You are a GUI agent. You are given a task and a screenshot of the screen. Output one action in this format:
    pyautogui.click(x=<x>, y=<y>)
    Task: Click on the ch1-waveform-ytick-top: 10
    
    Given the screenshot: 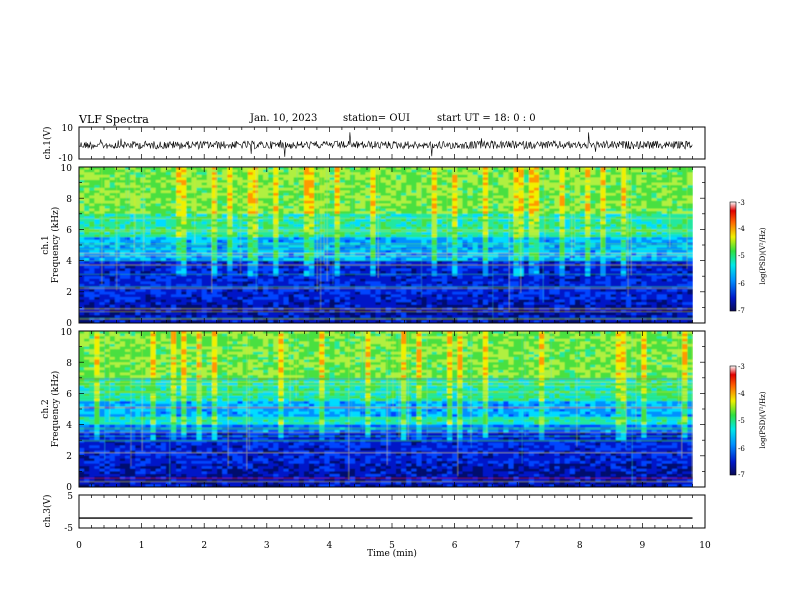 What is the action you would take?
    pyautogui.click(x=68, y=129)
    